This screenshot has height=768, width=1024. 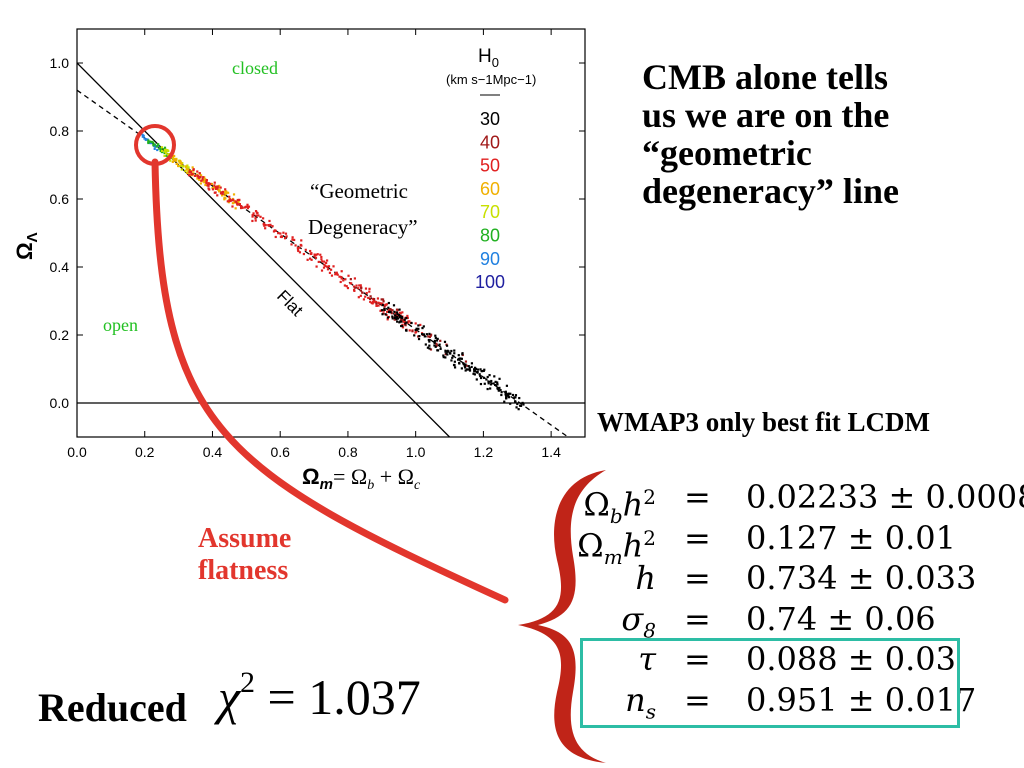 I want to click on legend-entry: 70, so click(x=490, y=212).